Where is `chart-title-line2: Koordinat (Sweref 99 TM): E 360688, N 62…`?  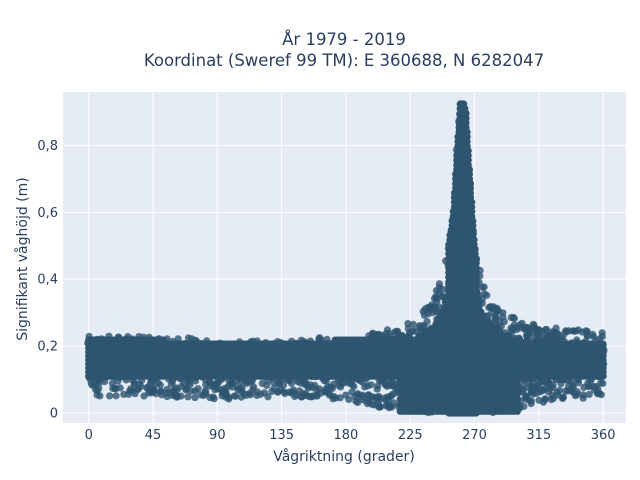 chart-title-line2: Koordinat (Sweref 99 TM): E 360688, N 62… is located at coordinates (344, 60).